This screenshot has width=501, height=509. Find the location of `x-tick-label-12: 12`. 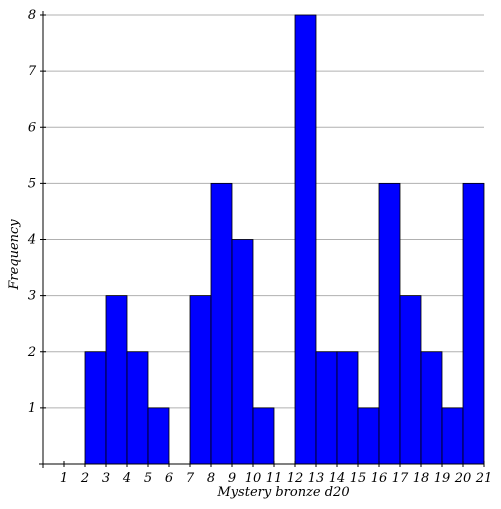

x-tick-label-12: 12 is located at coordinates (295, 478).